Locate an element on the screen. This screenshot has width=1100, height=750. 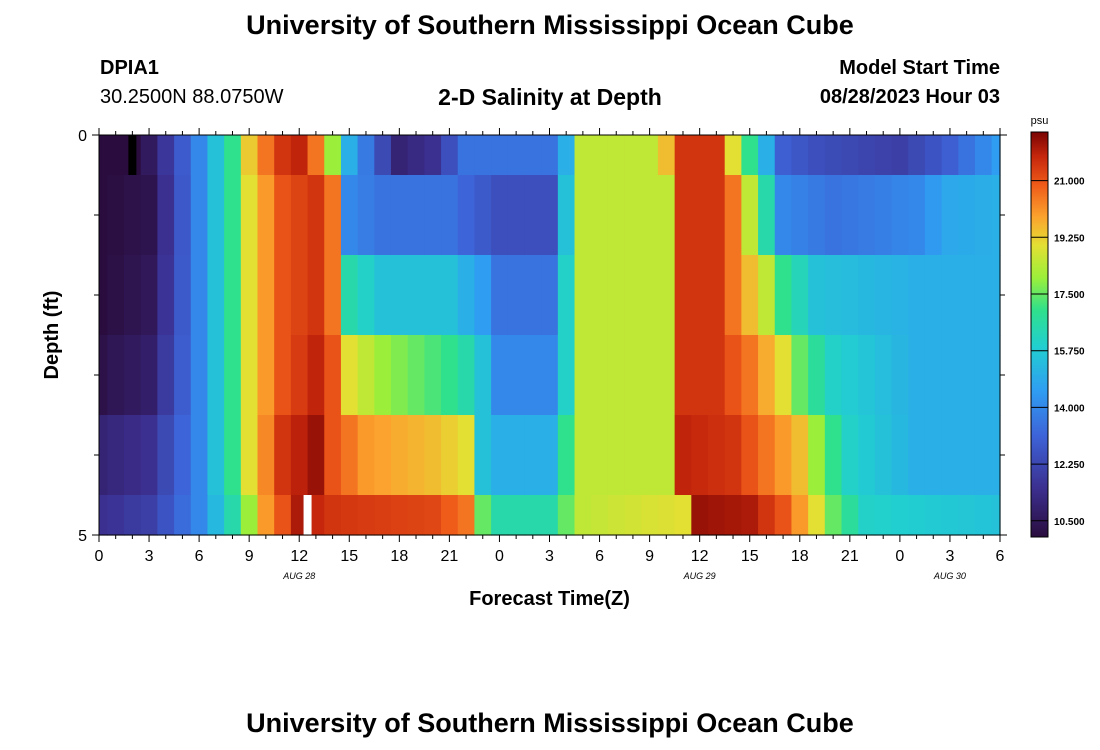
heatmap-cell-r5-h33 is located at coordinates (650, 515).